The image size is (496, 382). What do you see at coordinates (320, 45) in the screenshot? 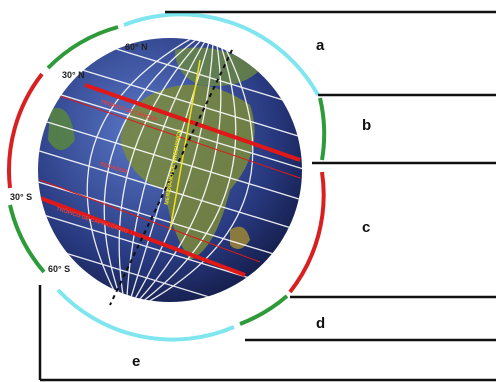
I see `zone-label: a` at bounding box center [320, 45].